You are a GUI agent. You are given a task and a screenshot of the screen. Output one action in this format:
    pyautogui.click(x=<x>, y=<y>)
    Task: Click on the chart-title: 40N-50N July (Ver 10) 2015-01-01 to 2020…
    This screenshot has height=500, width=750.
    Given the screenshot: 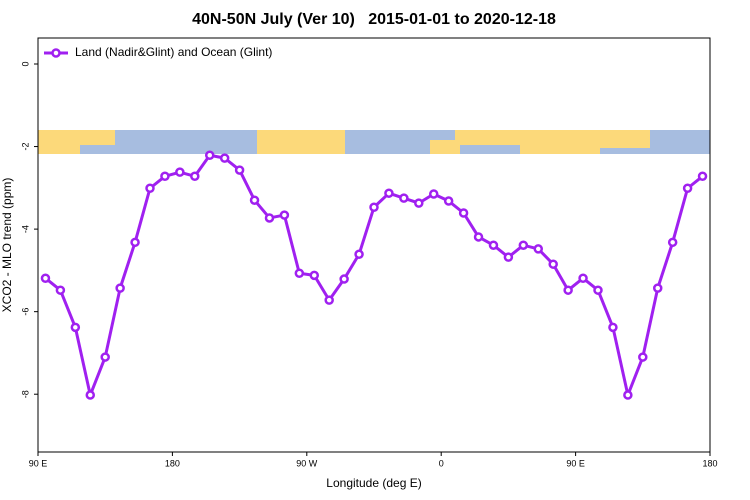 What is the action you would take?
    pyautogui.click(x=374, y=19)
    